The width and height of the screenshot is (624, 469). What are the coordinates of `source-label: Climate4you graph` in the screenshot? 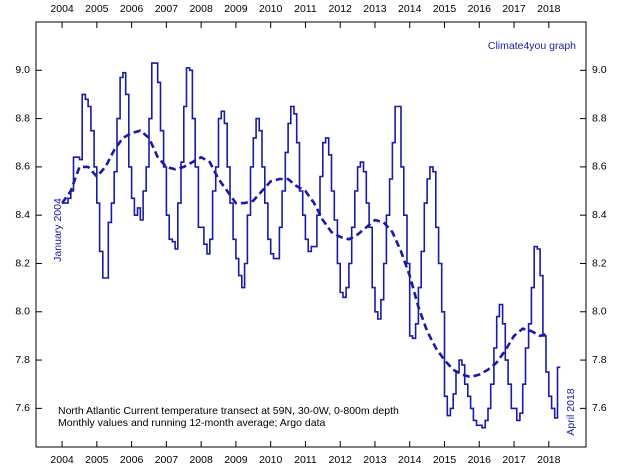 It's located at (532, 46).